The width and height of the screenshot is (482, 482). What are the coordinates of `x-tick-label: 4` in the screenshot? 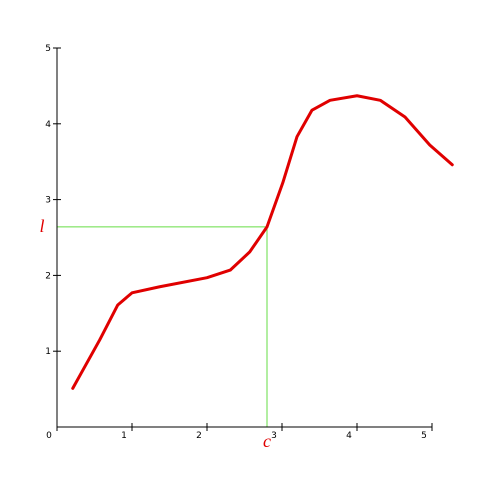 It's located at (349, 436).